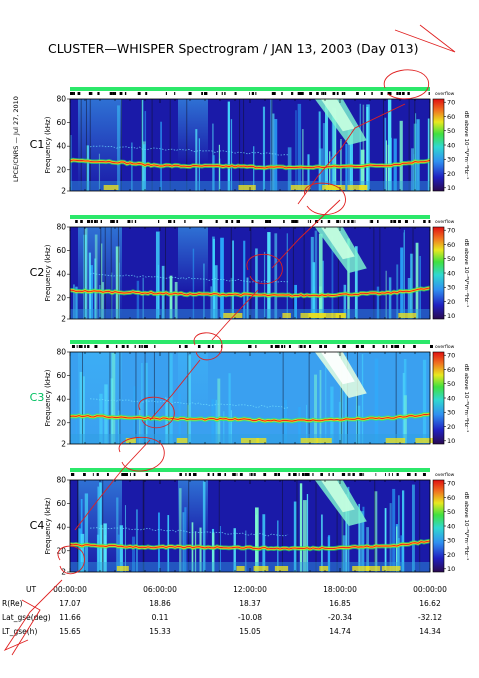 The height and width of the screenshot is (678, 479). I want to click on ephemeris-value: 14.74, so click(340, 631).